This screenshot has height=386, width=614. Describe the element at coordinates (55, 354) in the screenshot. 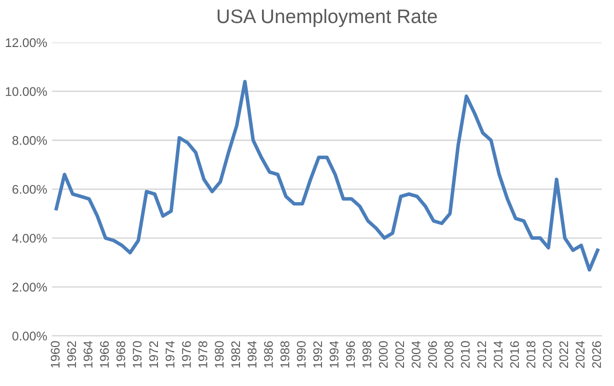

I see `x-tick-label: 1960` at that location.